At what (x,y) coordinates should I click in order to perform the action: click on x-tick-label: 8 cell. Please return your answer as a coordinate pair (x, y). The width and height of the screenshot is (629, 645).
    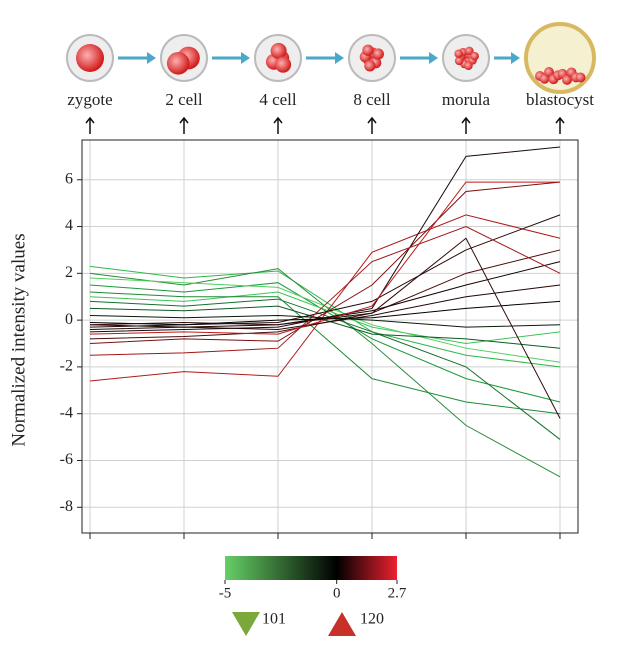
    Looking at the image, I should click on (372, 99).